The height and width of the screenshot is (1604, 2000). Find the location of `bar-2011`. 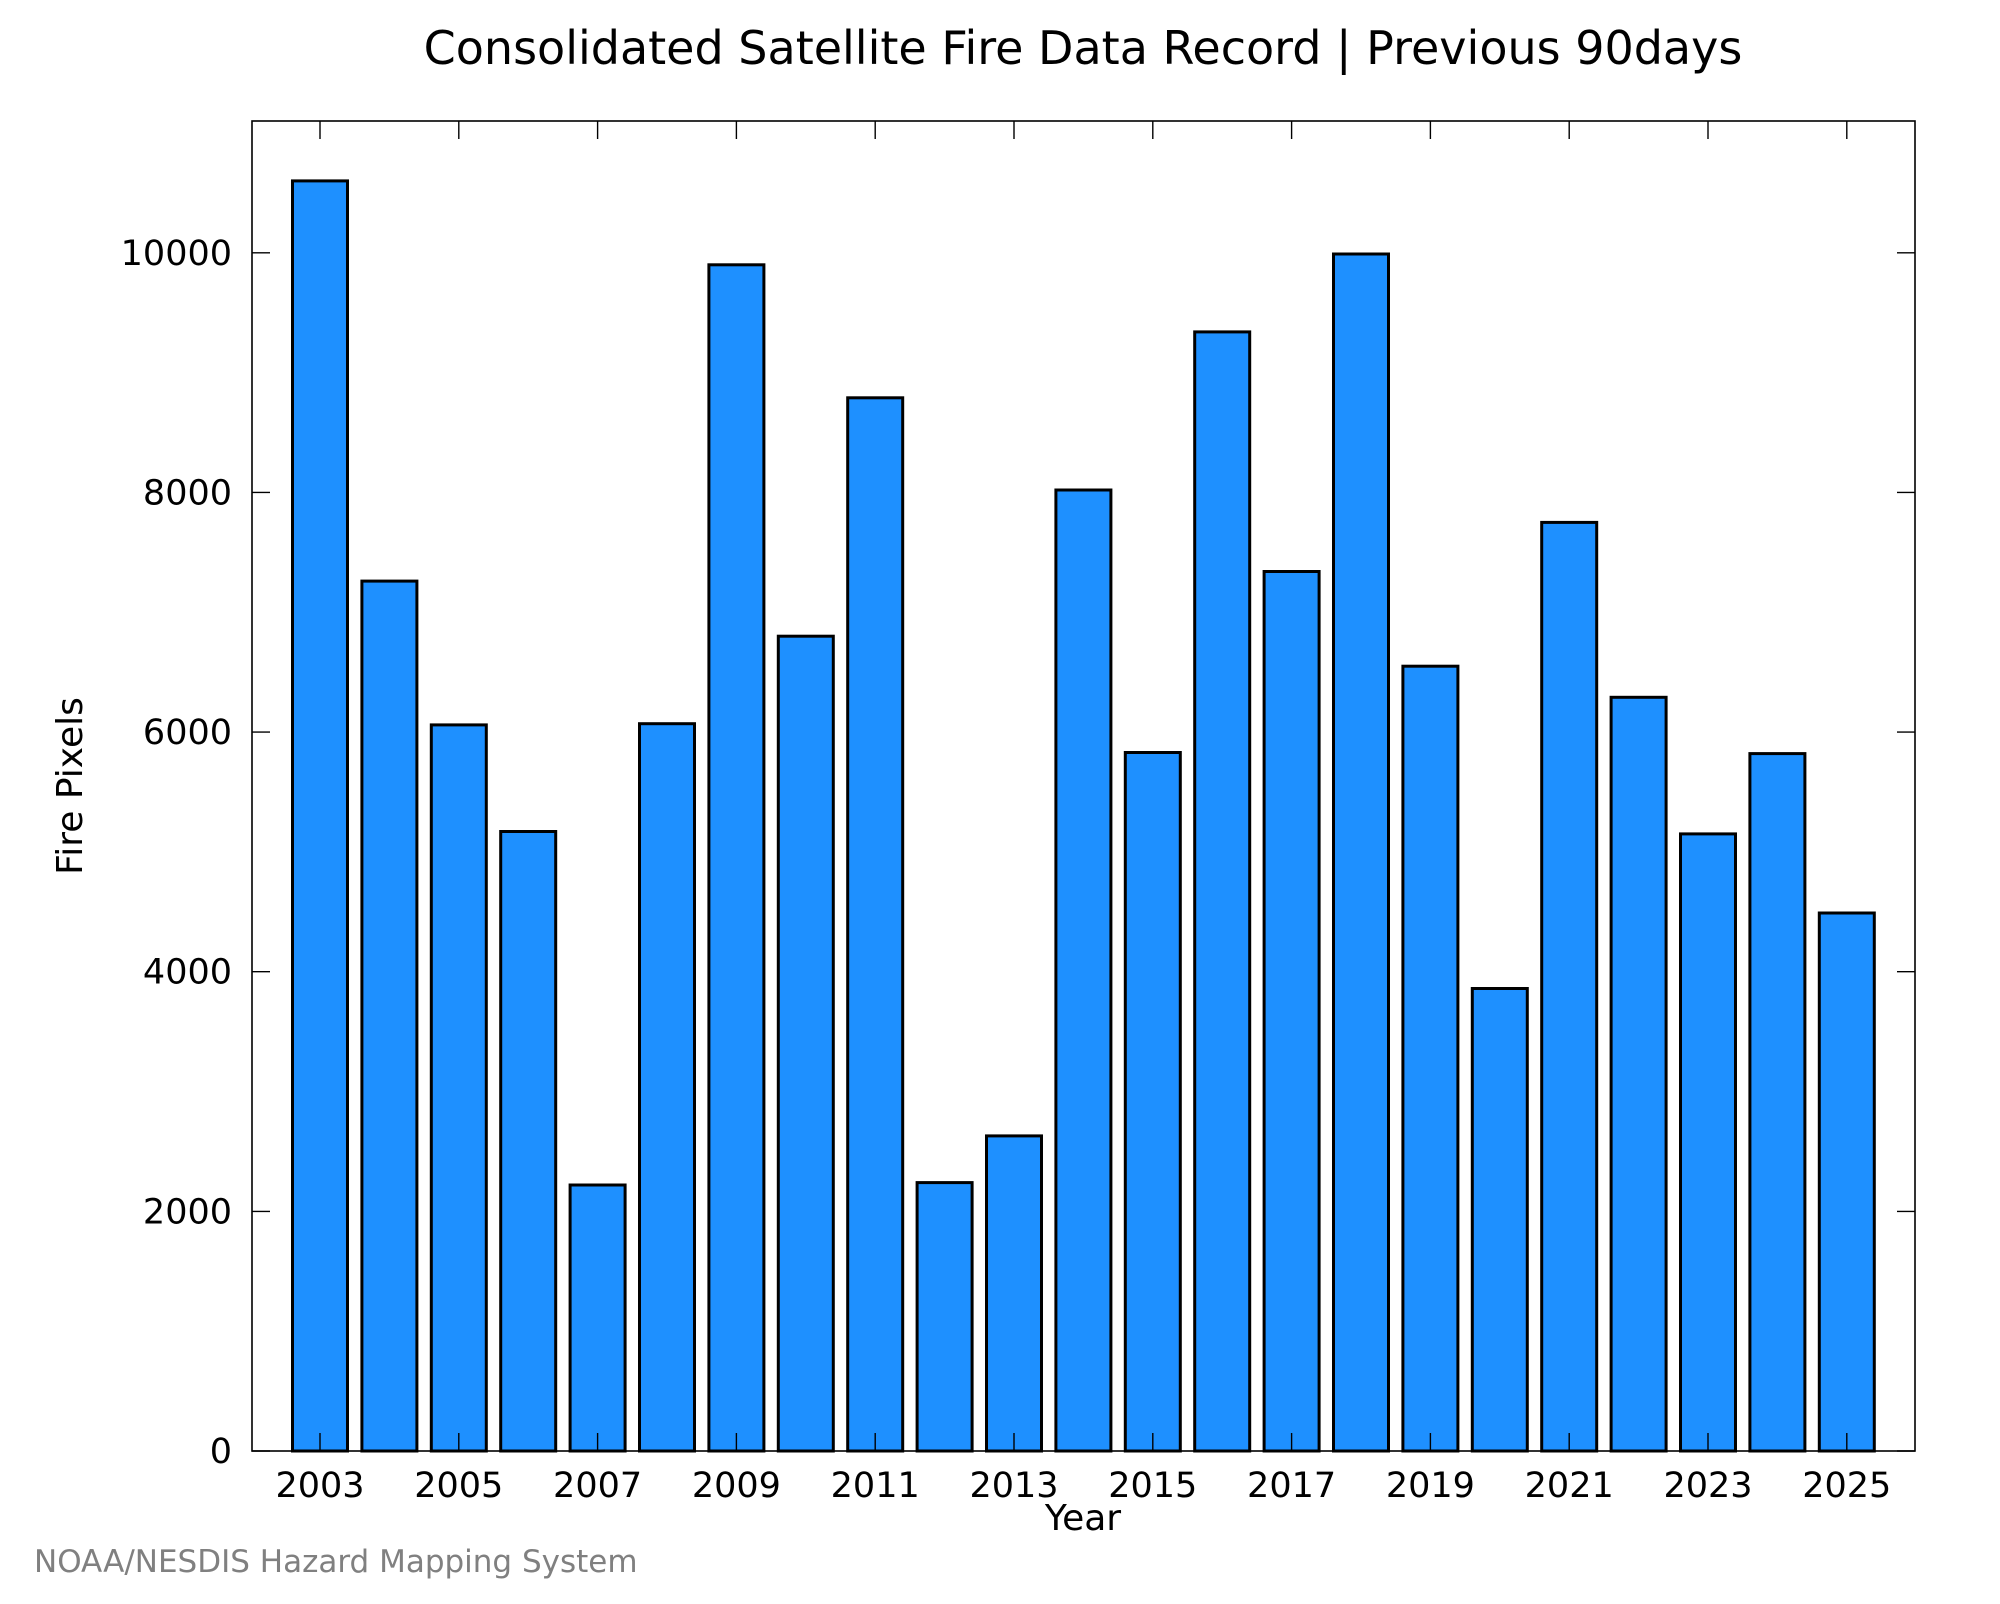

bar-2011 is located at coordinates (875, 924).